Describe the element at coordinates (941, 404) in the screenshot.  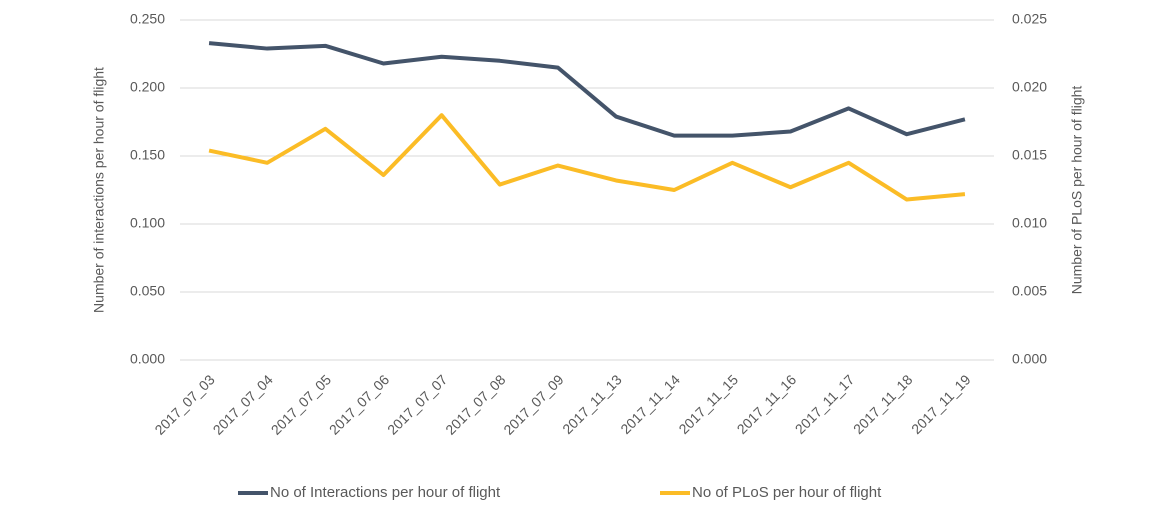
I see `x-tick-label: 2017_11_19` at that location.